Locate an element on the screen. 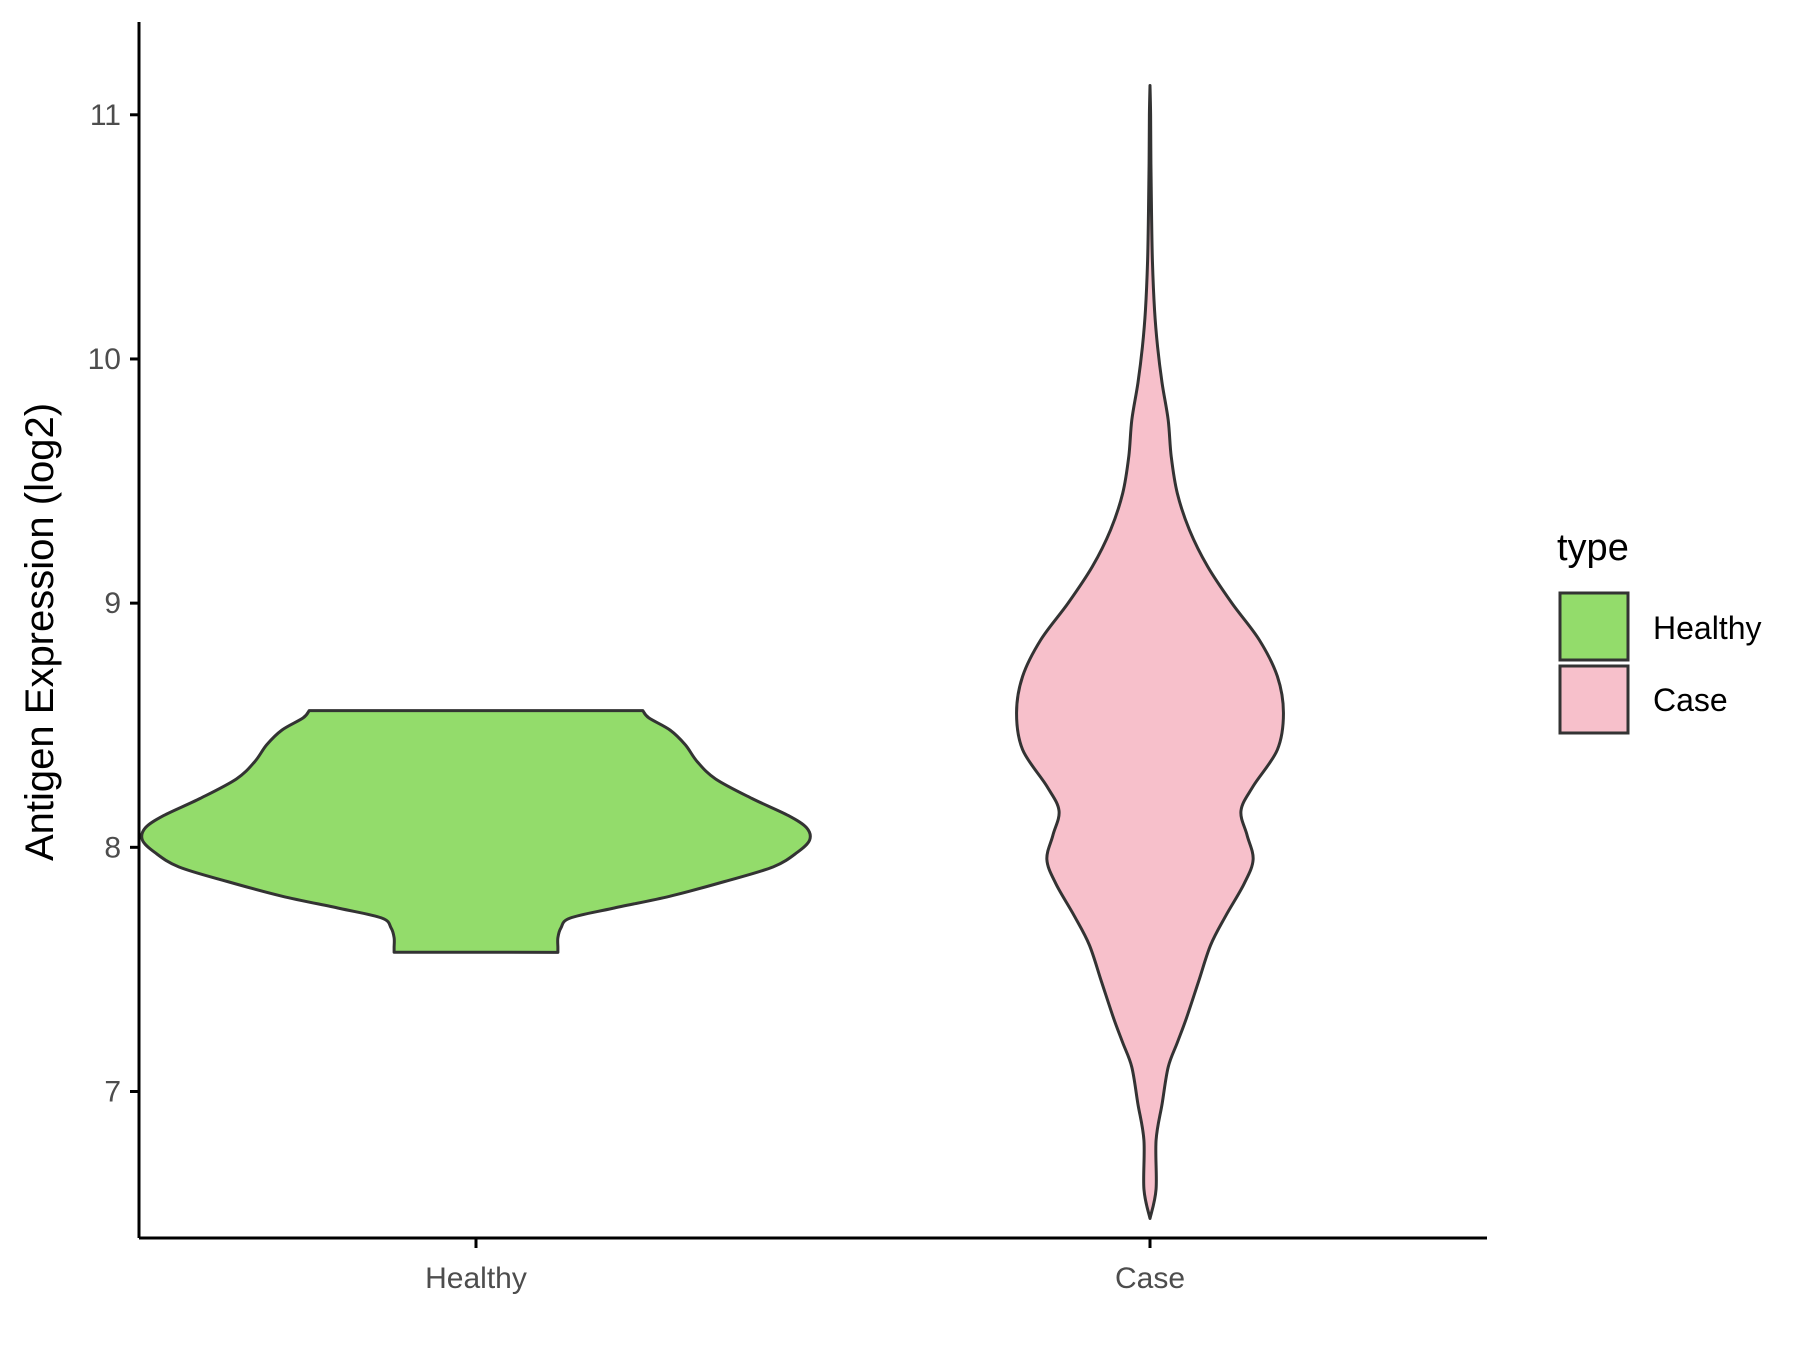  y-axis-ticks: 7 8 9 10 11 is located at coordinates (113, 603).